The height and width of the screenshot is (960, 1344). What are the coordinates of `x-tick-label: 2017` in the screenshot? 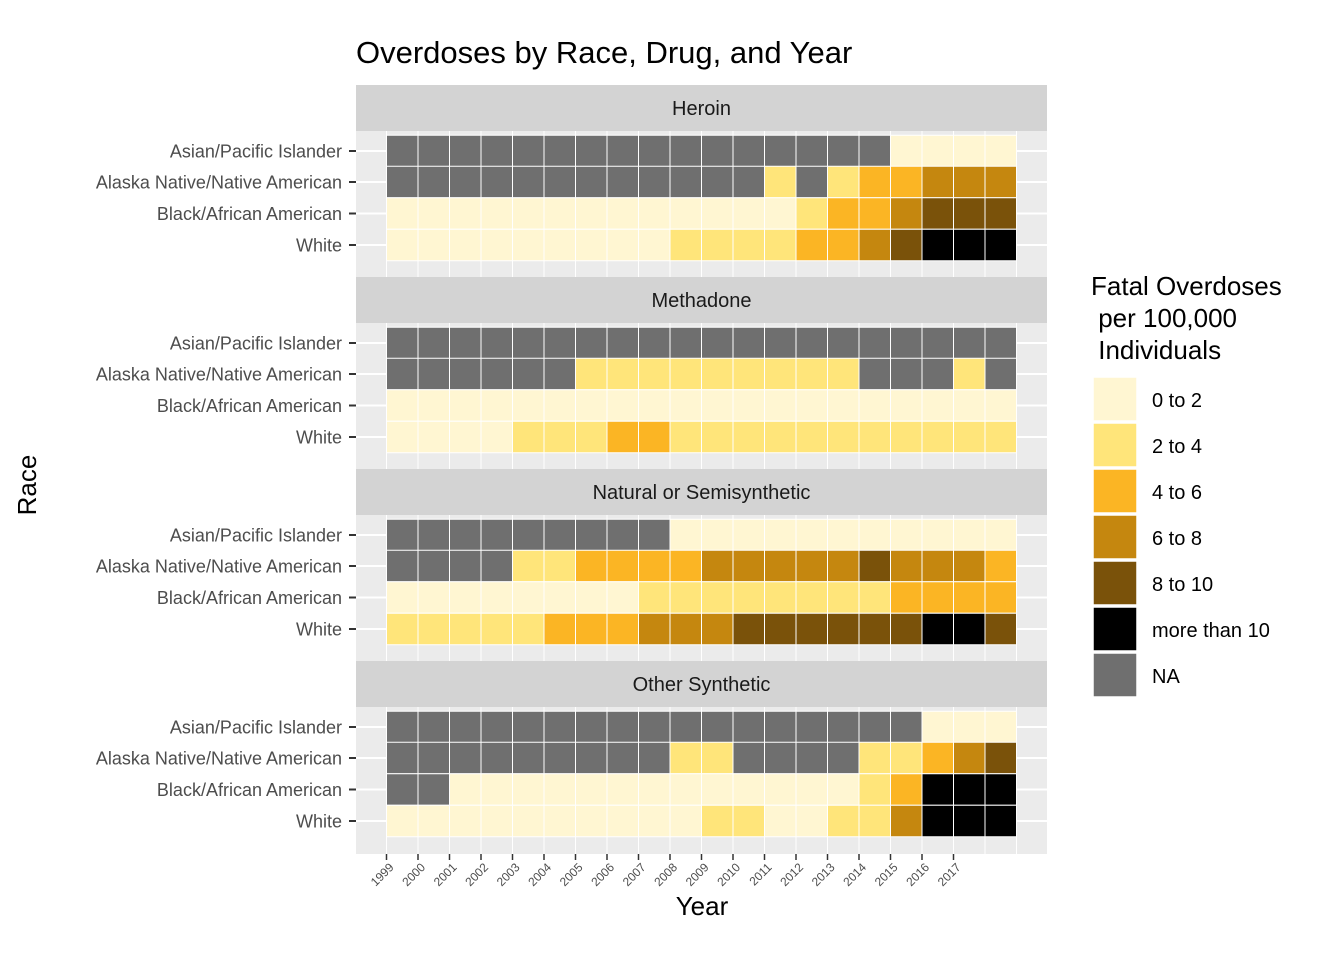 It's located at (949, 874).